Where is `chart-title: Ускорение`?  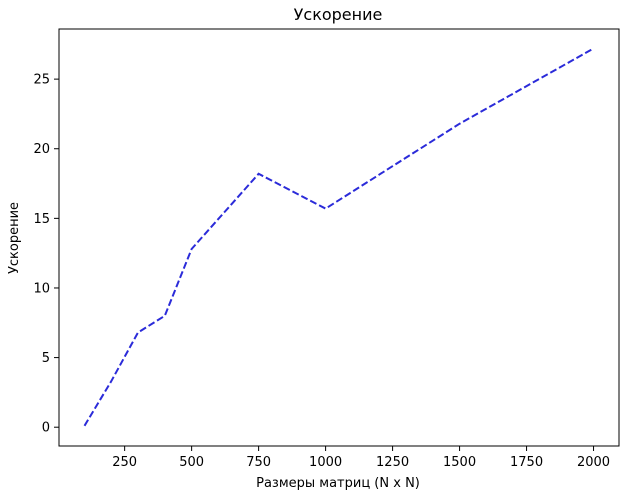
chart-title: Ускорение is located at coordinates (338, 14).